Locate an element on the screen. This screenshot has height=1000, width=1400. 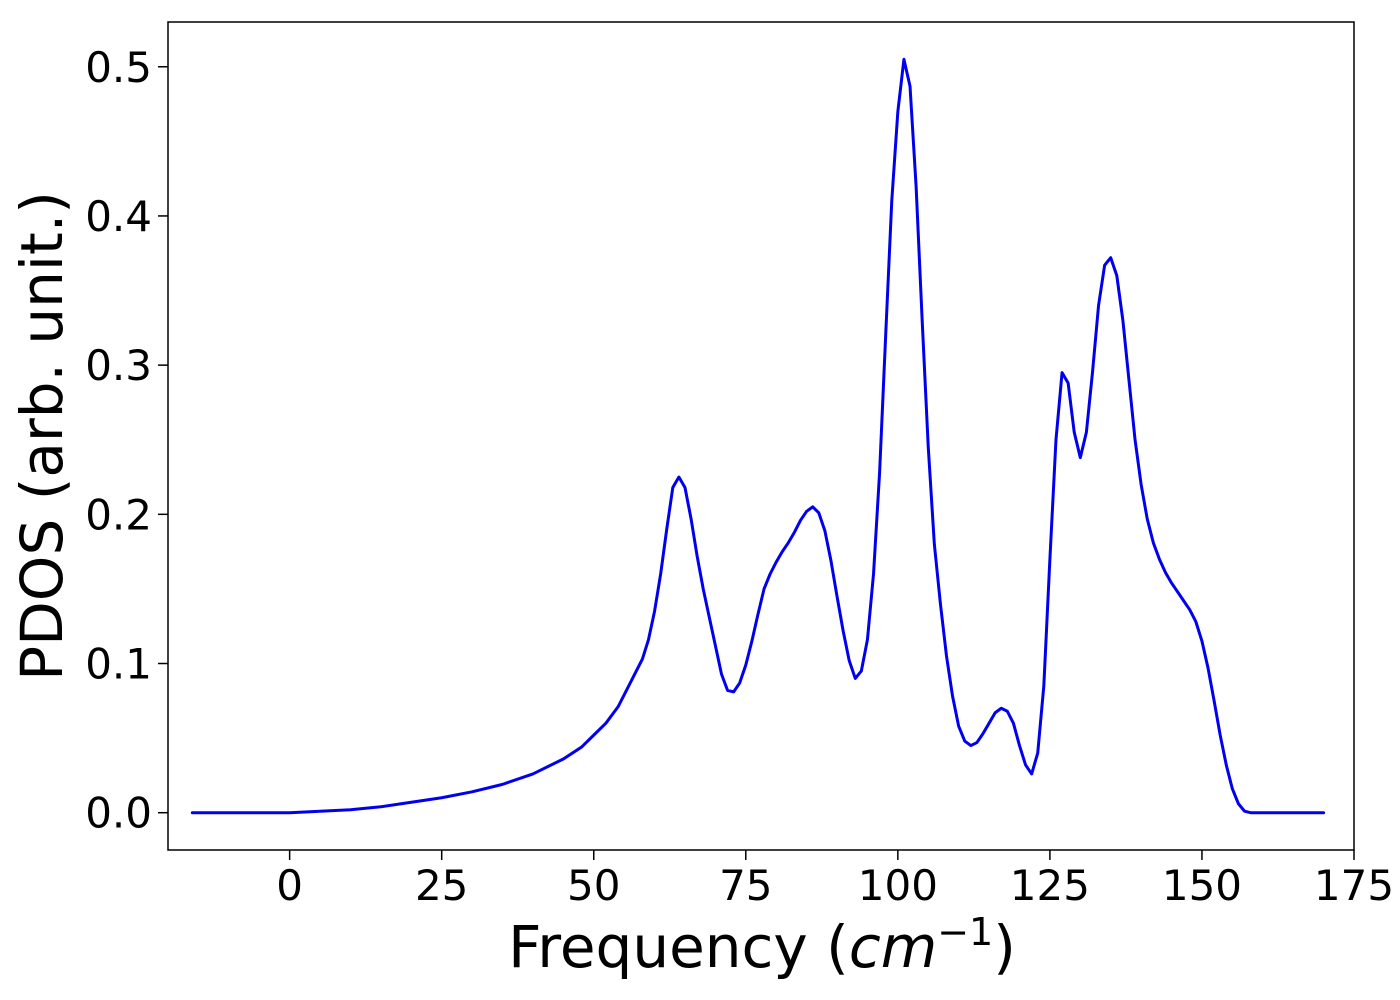
x-axis-label-close: ) is located at coordinates (1004, 947).